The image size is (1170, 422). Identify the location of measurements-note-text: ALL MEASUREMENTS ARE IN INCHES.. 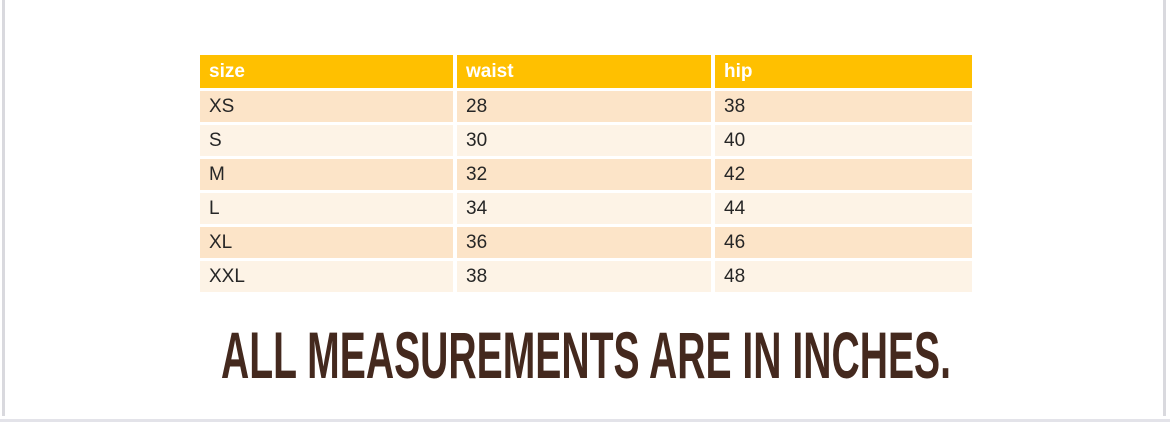
(586, 352).